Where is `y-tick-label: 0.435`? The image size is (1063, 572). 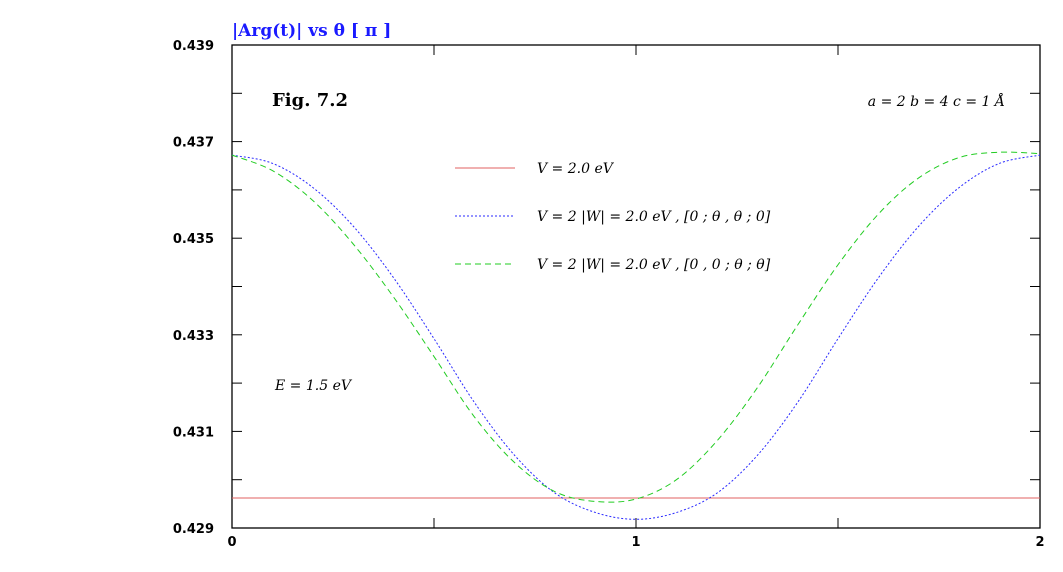
y-tick-label: 0.435 is located at coordinates (193, 239).